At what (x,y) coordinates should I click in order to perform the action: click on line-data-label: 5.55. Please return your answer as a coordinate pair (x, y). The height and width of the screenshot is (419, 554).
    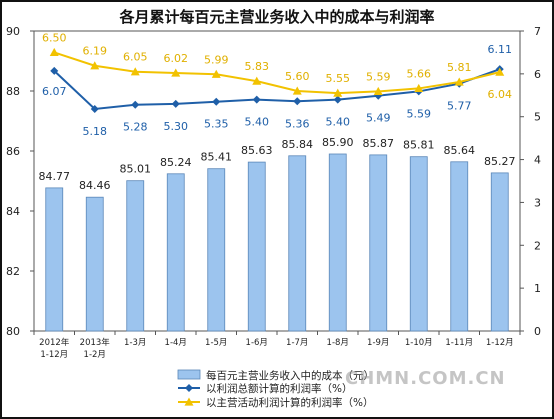
    Looking at the image, I should click on (338, 78).